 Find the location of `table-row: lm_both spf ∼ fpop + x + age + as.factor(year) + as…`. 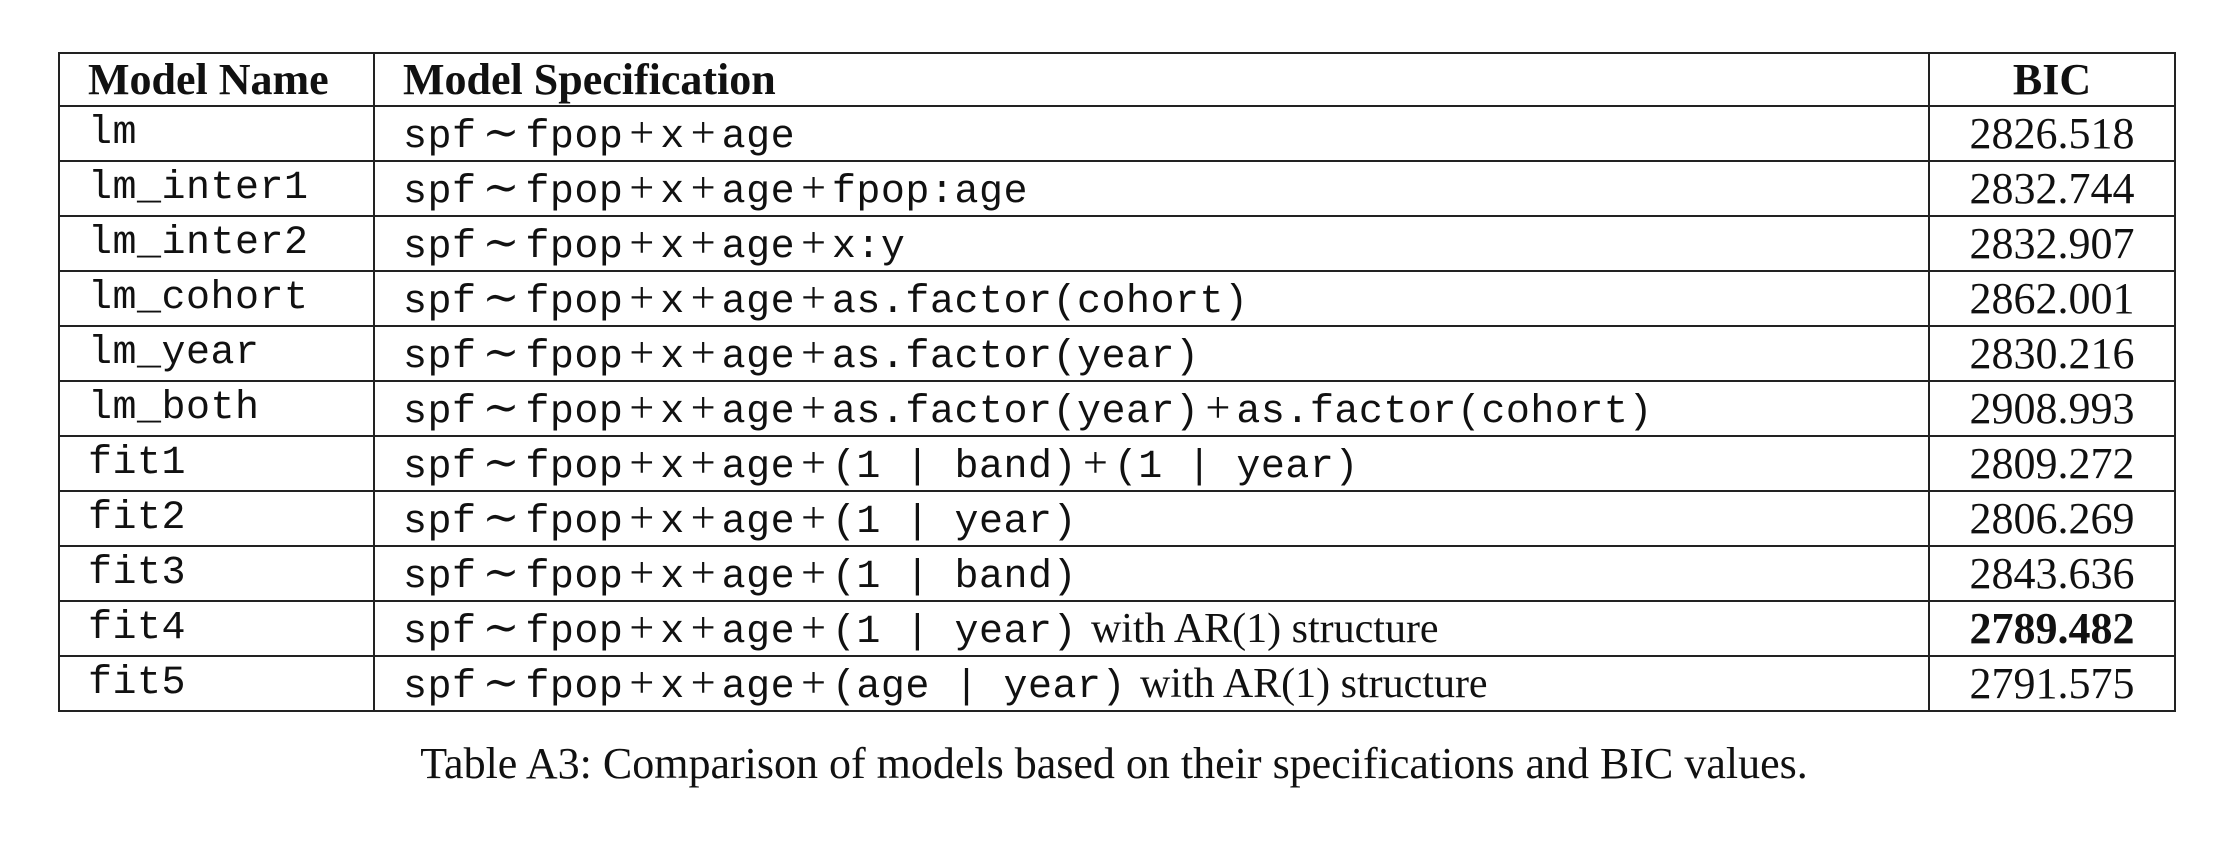

table-row: lm_both spf ∼ fpop + x + age + as.factor(year) + as… is located at coordinates (1117, 408).